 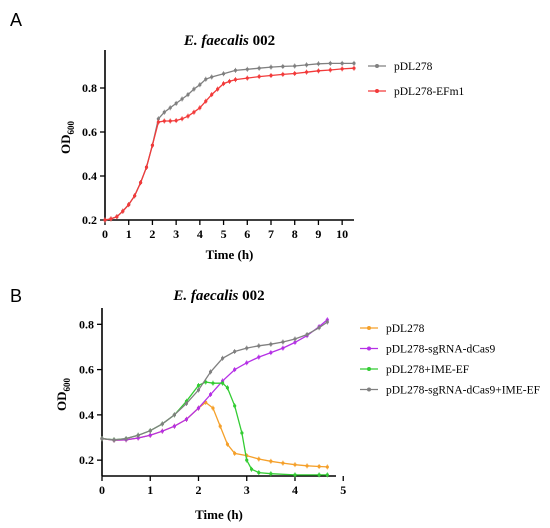 What do you see at coordinates (16, 20) in the screenshot?
I see `panel-letter: A` at bounding box center [16, 20].